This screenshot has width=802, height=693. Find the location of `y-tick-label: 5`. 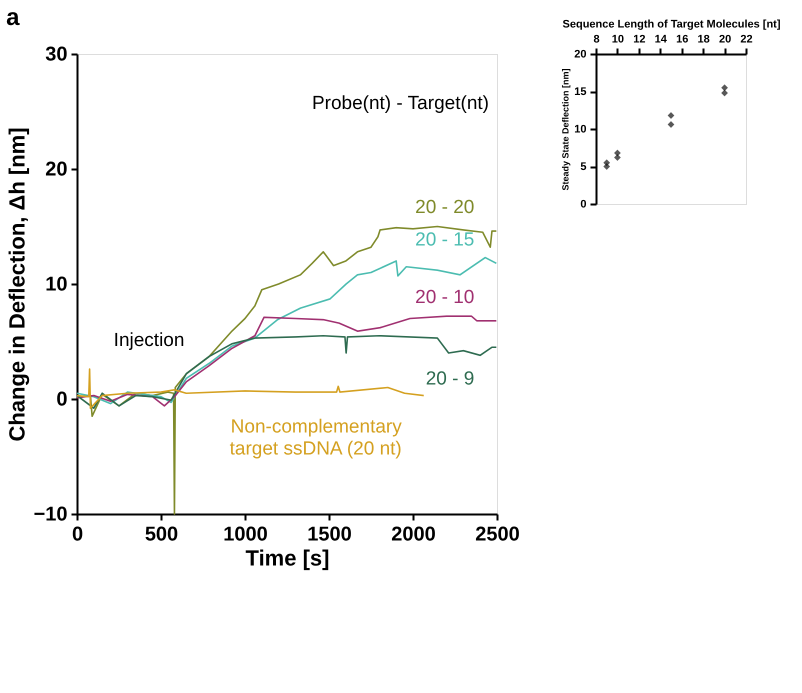

y-tick-label: 5 is located at coordinates (583, 167).